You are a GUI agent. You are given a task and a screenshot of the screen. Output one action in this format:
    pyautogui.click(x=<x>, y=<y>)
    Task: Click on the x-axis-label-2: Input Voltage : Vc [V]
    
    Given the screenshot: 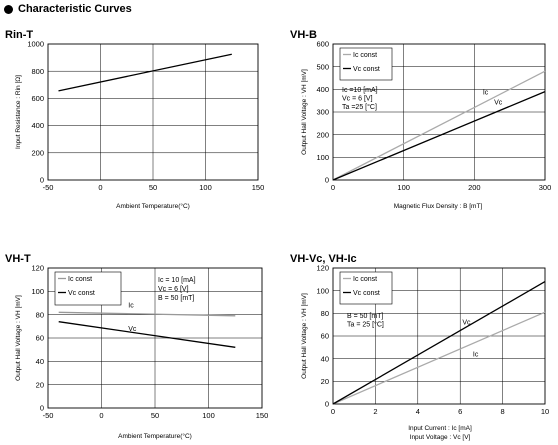 What is the action you would take?
    pyautogui.click(x=440, y=437)
    